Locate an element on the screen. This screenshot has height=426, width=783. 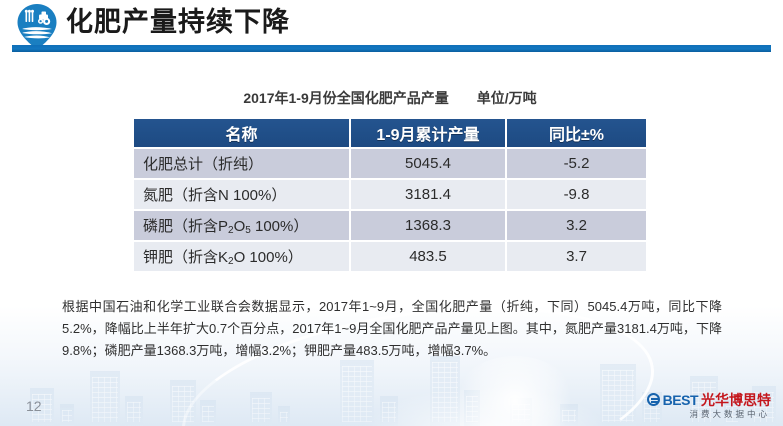
agriculture-pin-logo is located at coordinates (37, 27).